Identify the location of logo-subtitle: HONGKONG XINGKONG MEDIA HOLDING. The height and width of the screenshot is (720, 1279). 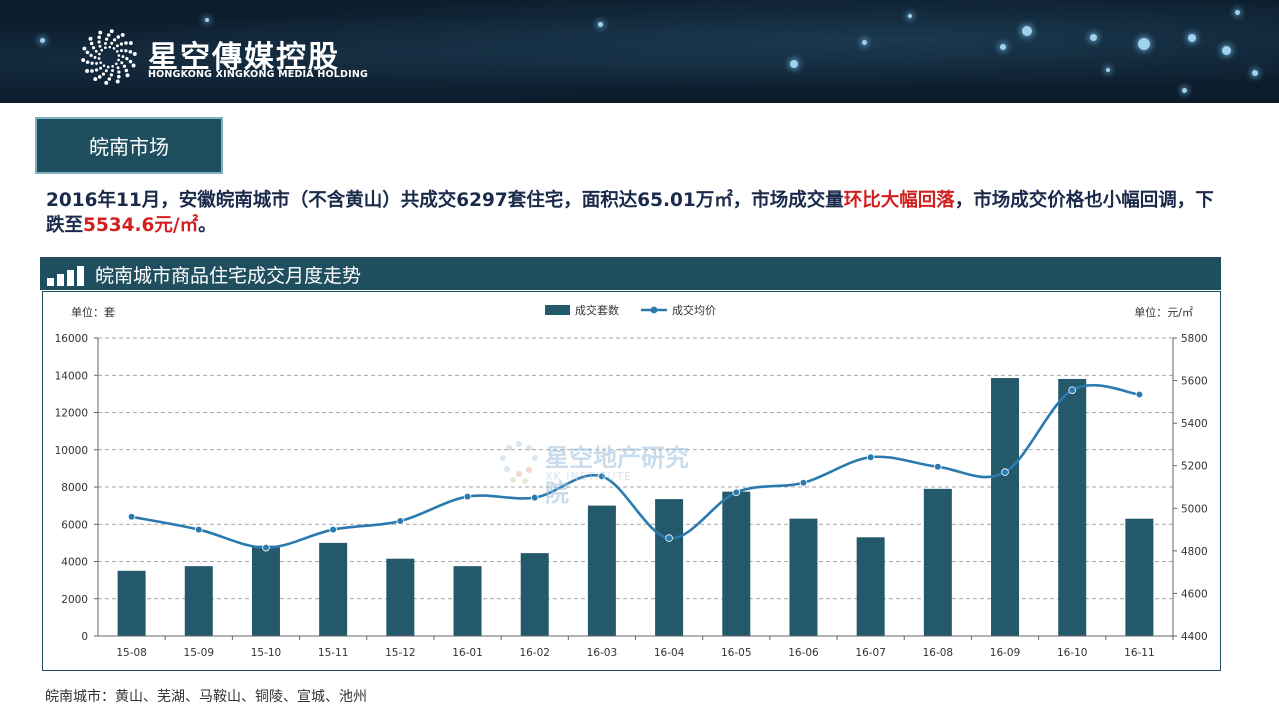
(258, 74).